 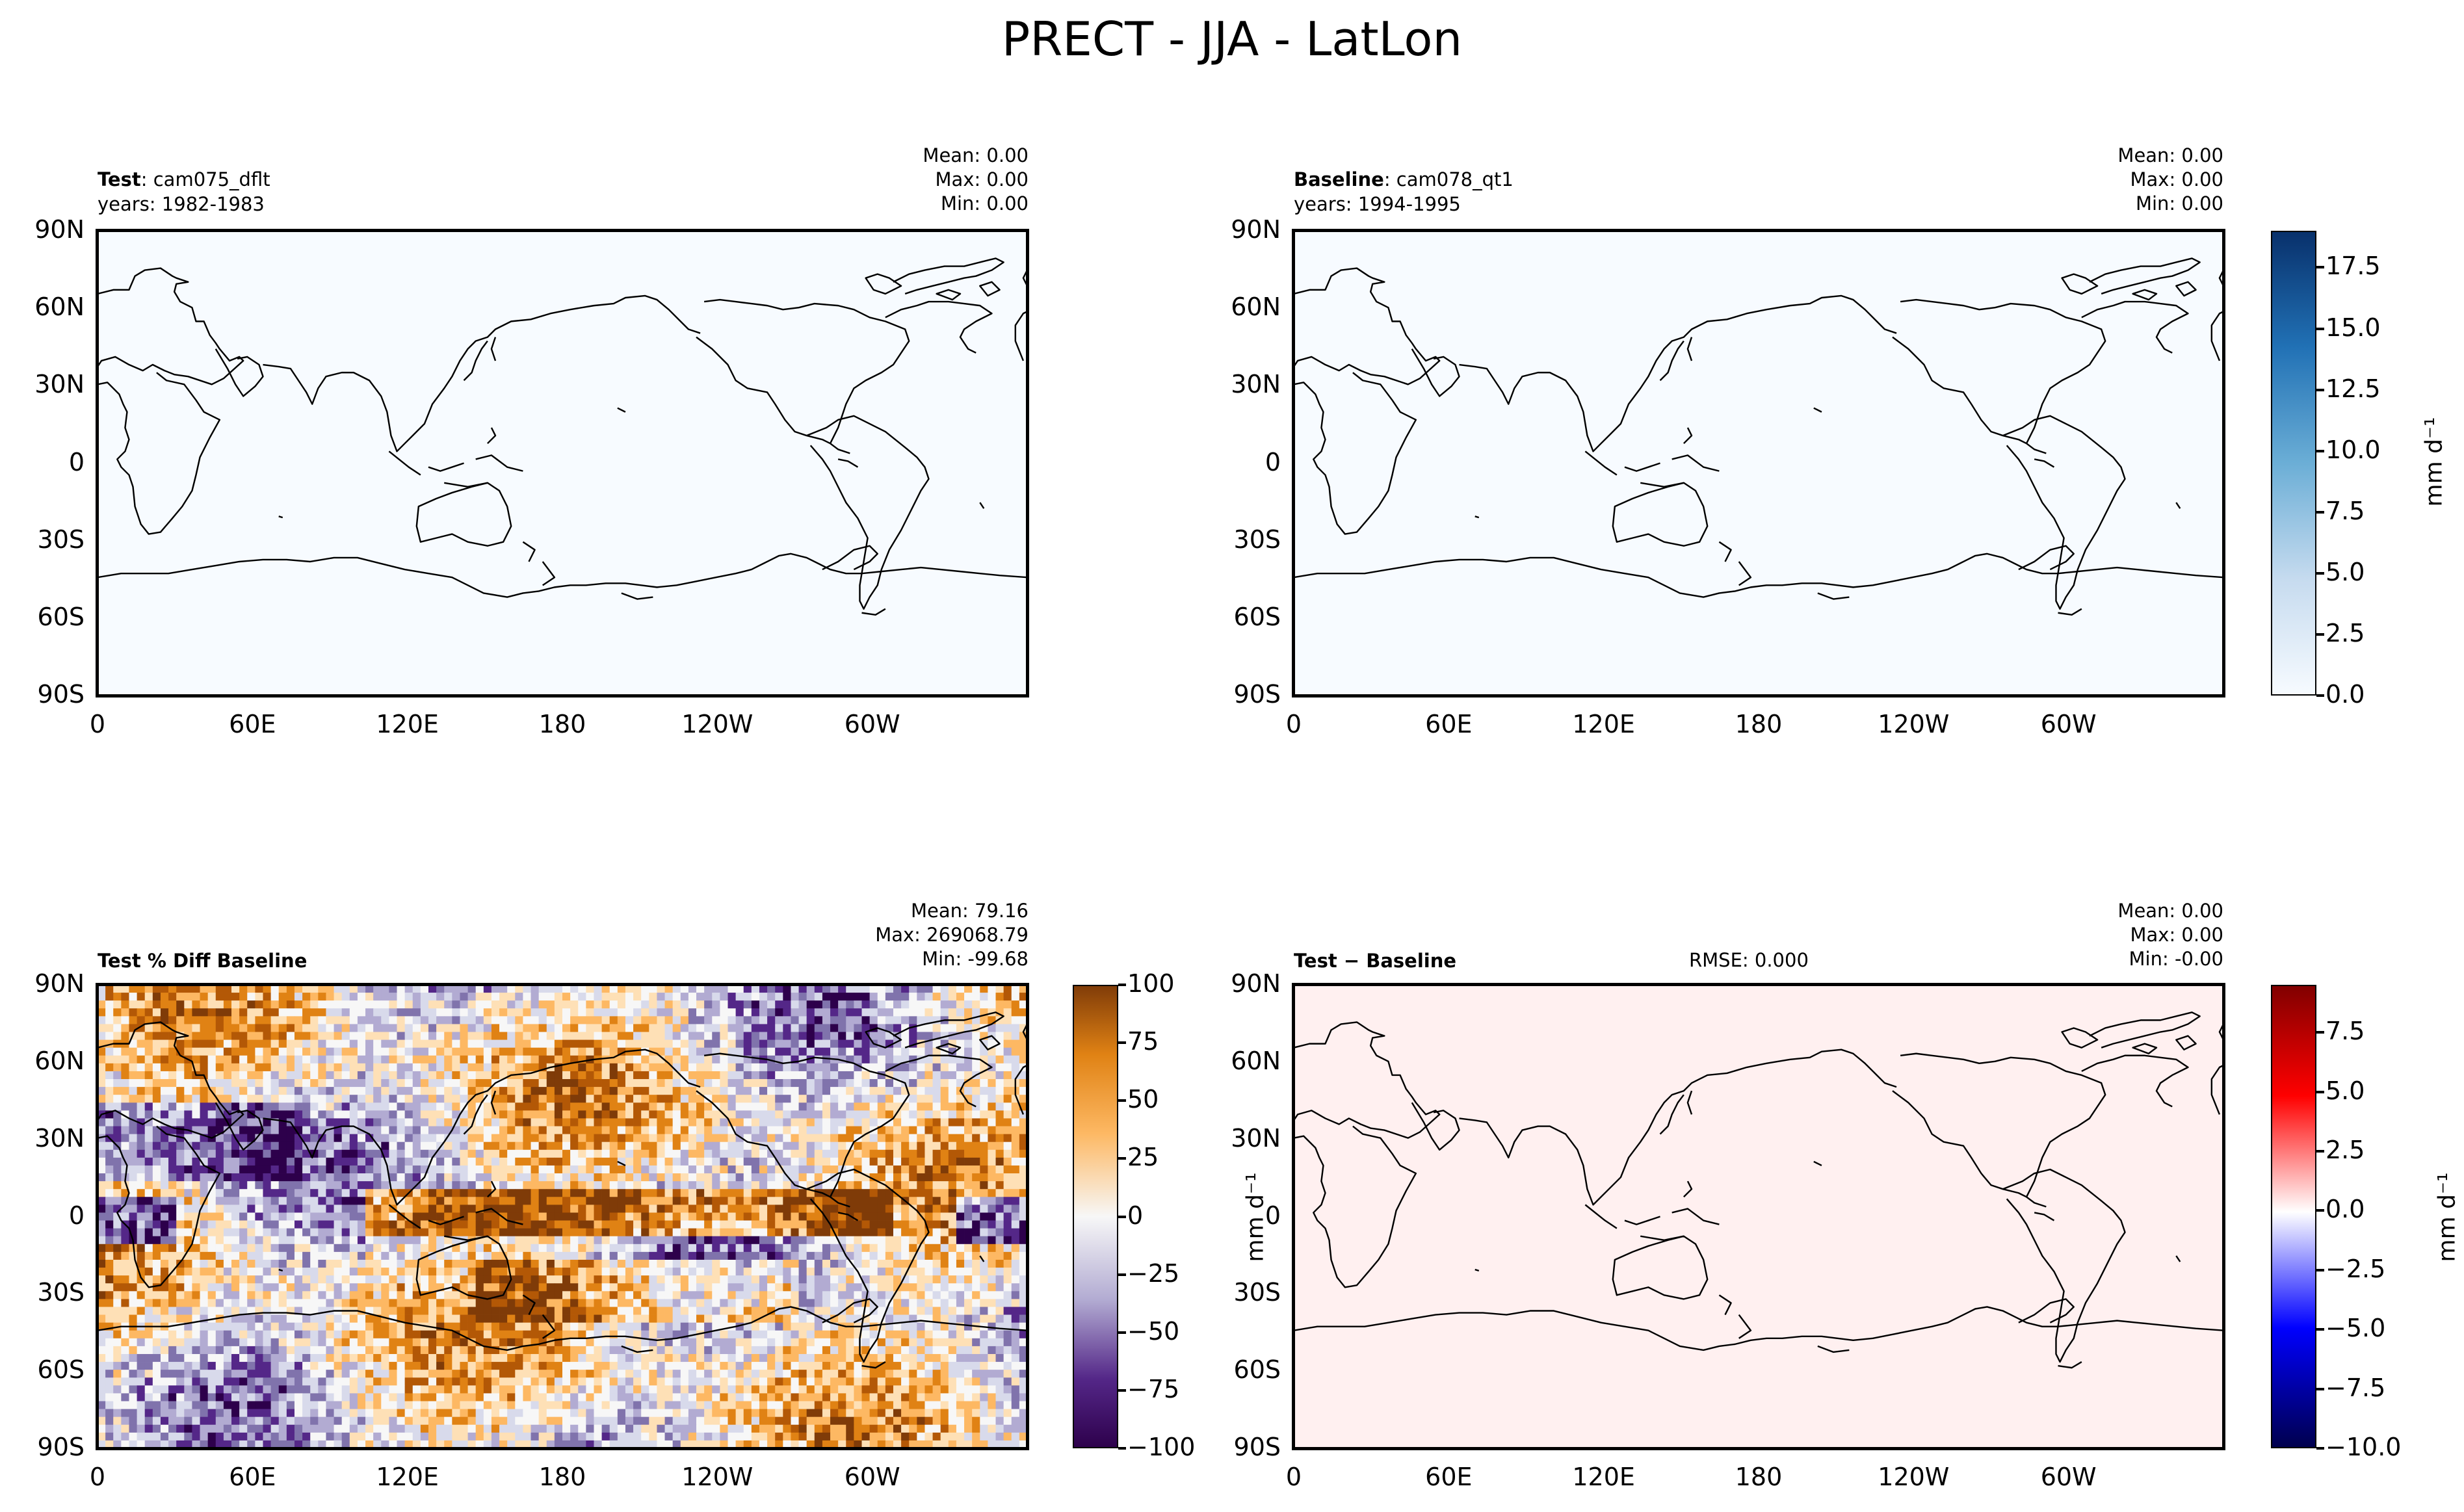 What do you see at coordinates (952, 935) in the screenshot?
I see `pctdiff-panel-stats: Mean: 79.16 Max: 269068.79 Min: -99.68` at bounding box center [952, 935].